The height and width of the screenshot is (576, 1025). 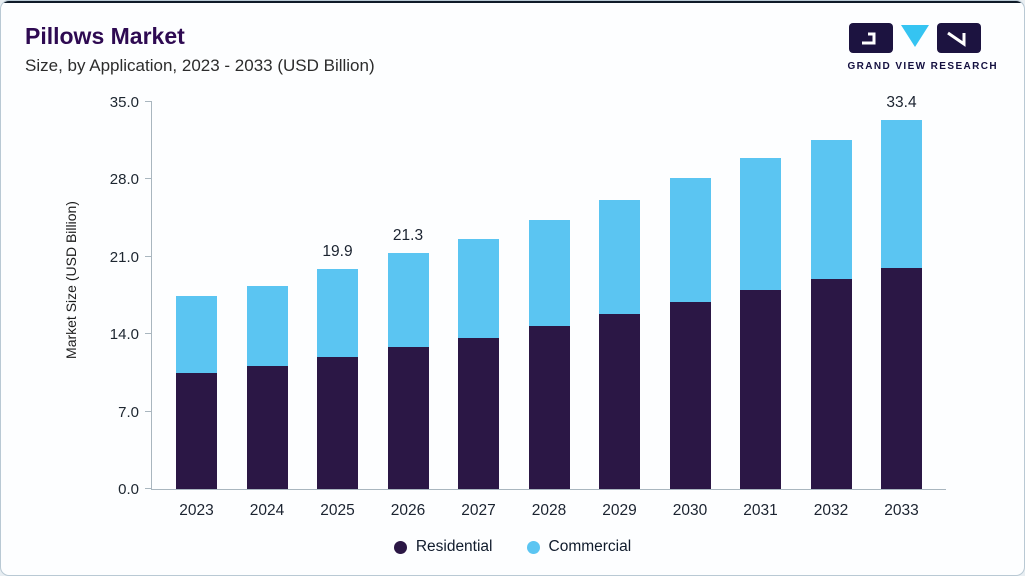 I want to click on y-tick-label: 21.0, so click(x=124, y=257).